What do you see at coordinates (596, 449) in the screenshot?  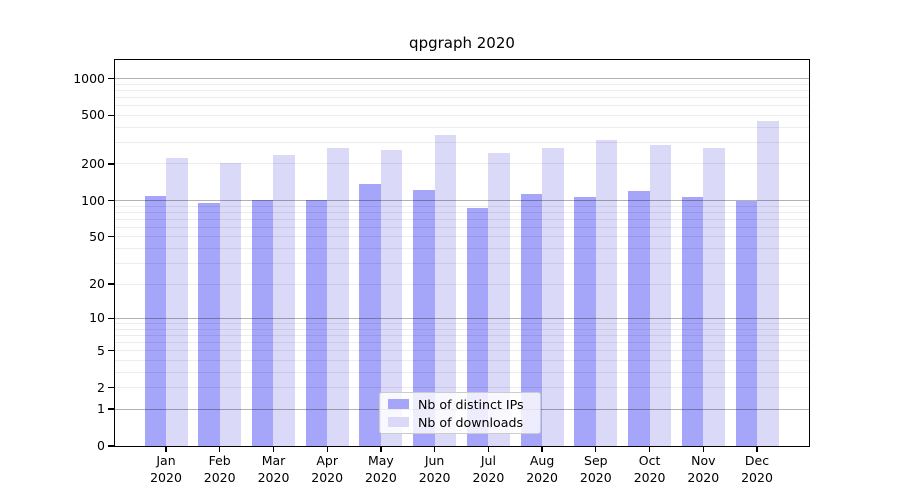 I see `x-tick-sep` at bounding box center [596, 449].